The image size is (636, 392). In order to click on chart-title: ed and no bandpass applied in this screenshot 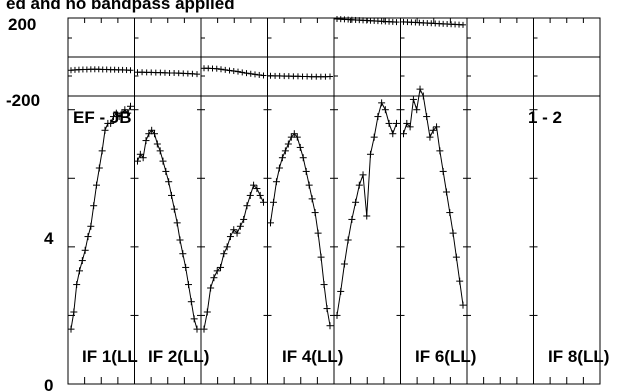, I will do `click(120, 6)`.